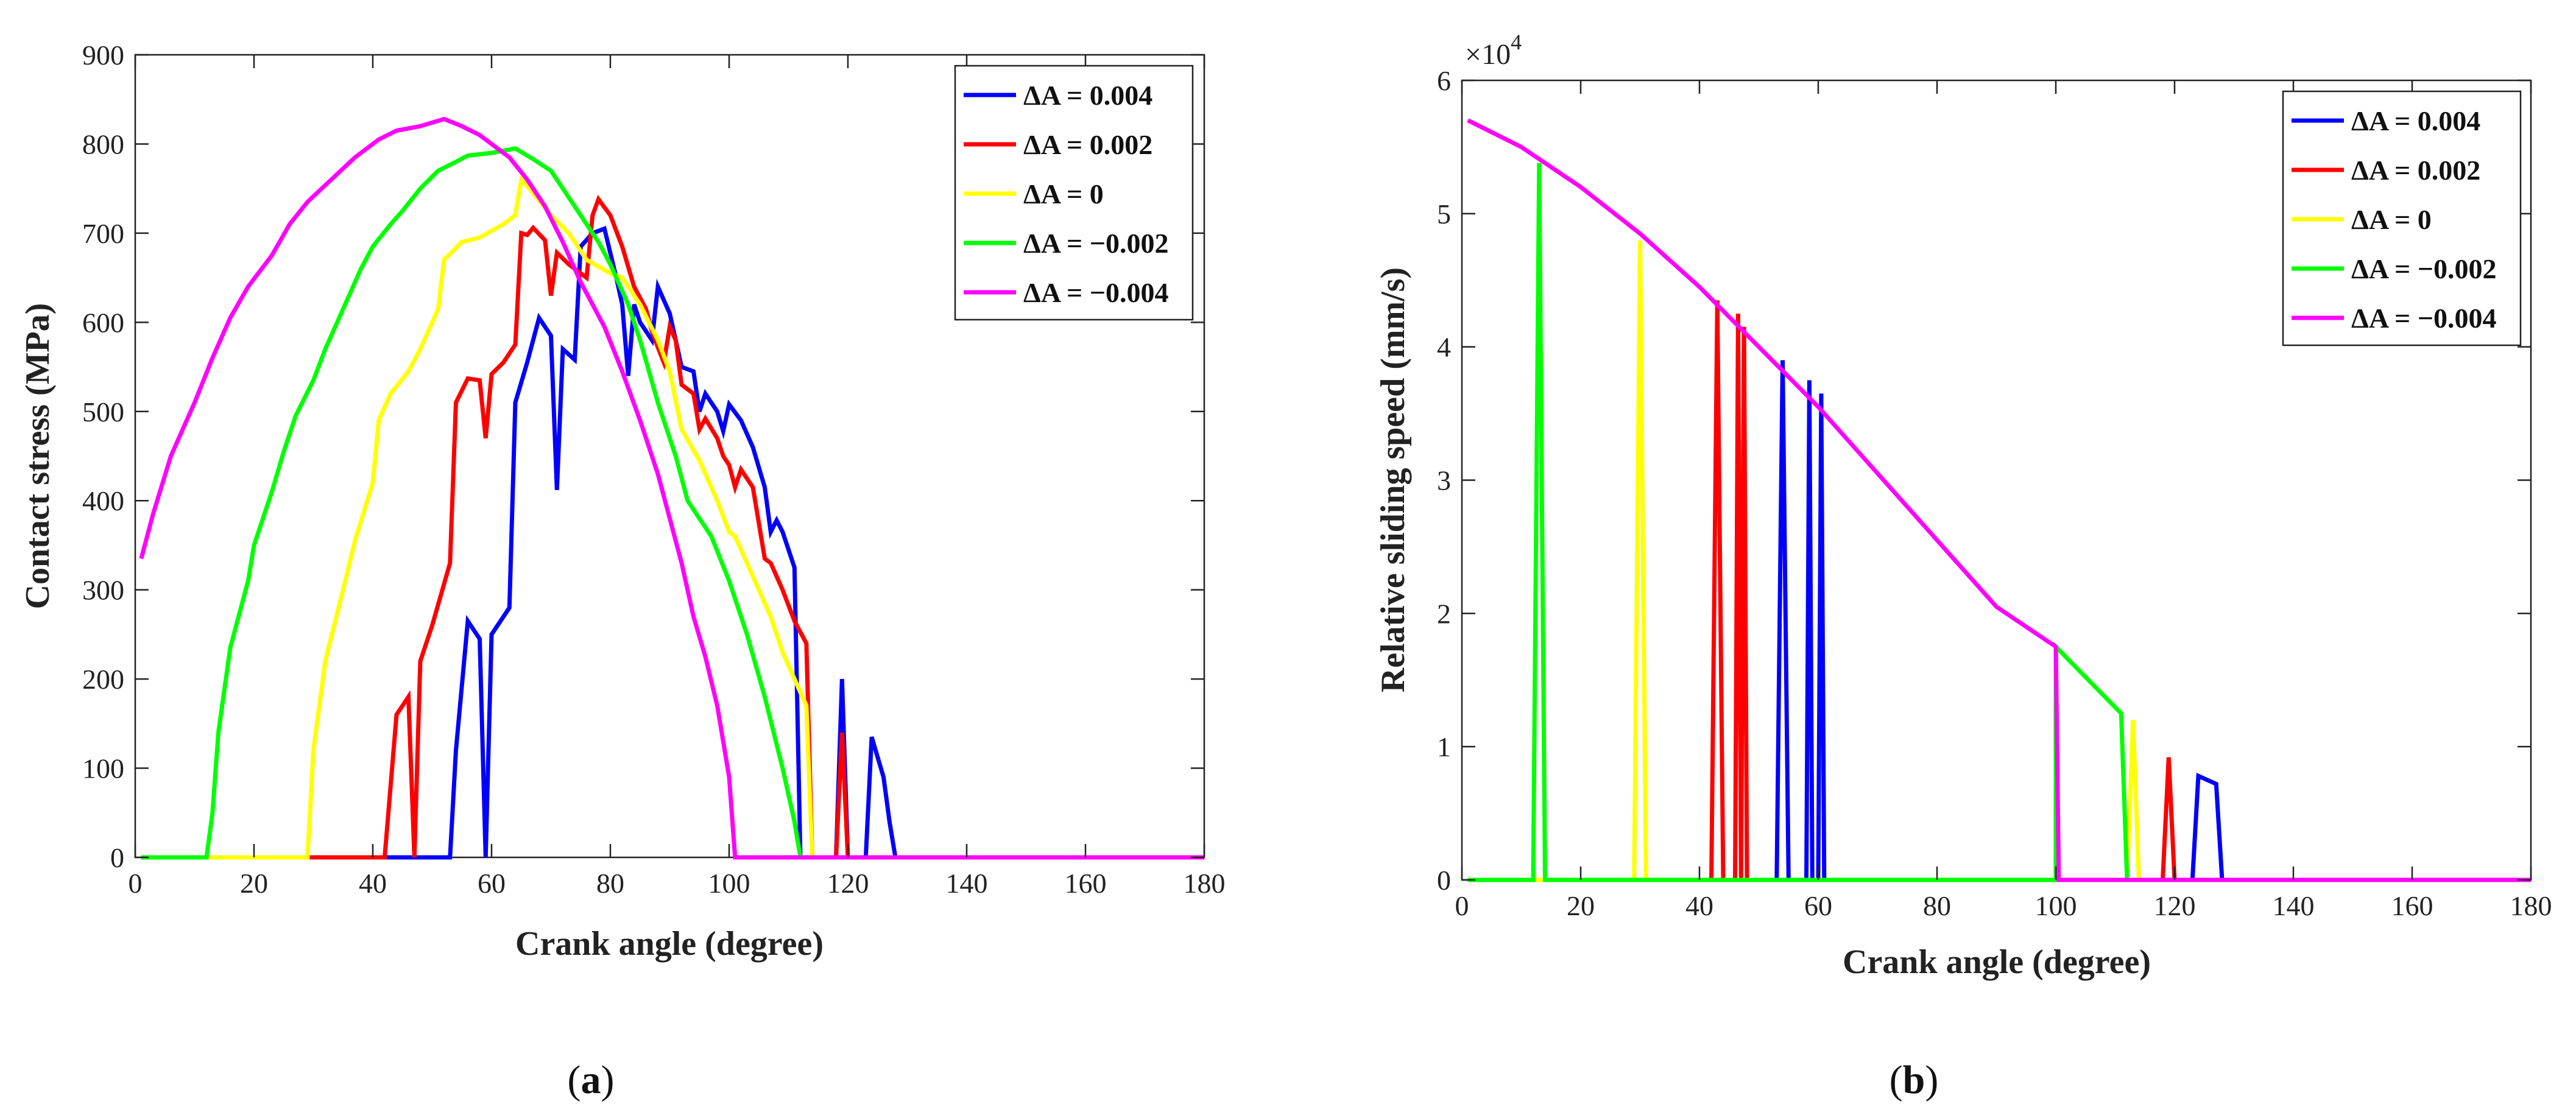 The height and width of the screenshot is (1118, 2576). Describe the element at coordinates (848, 883) in the screenshot. I see `a-x-tick-label: 120` at that location.